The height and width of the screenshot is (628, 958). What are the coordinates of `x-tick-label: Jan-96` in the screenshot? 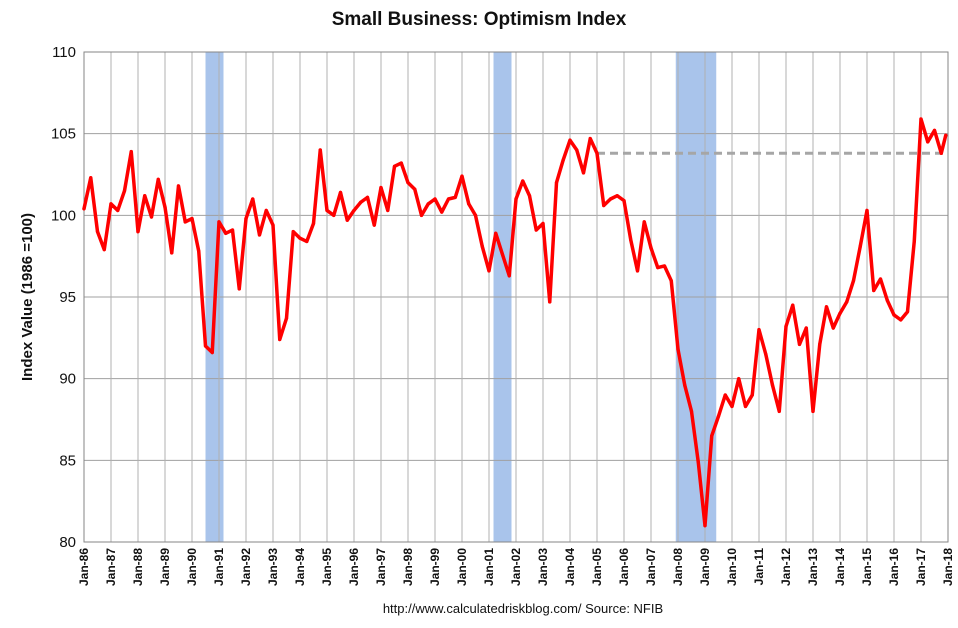 It's located at (354, 567).